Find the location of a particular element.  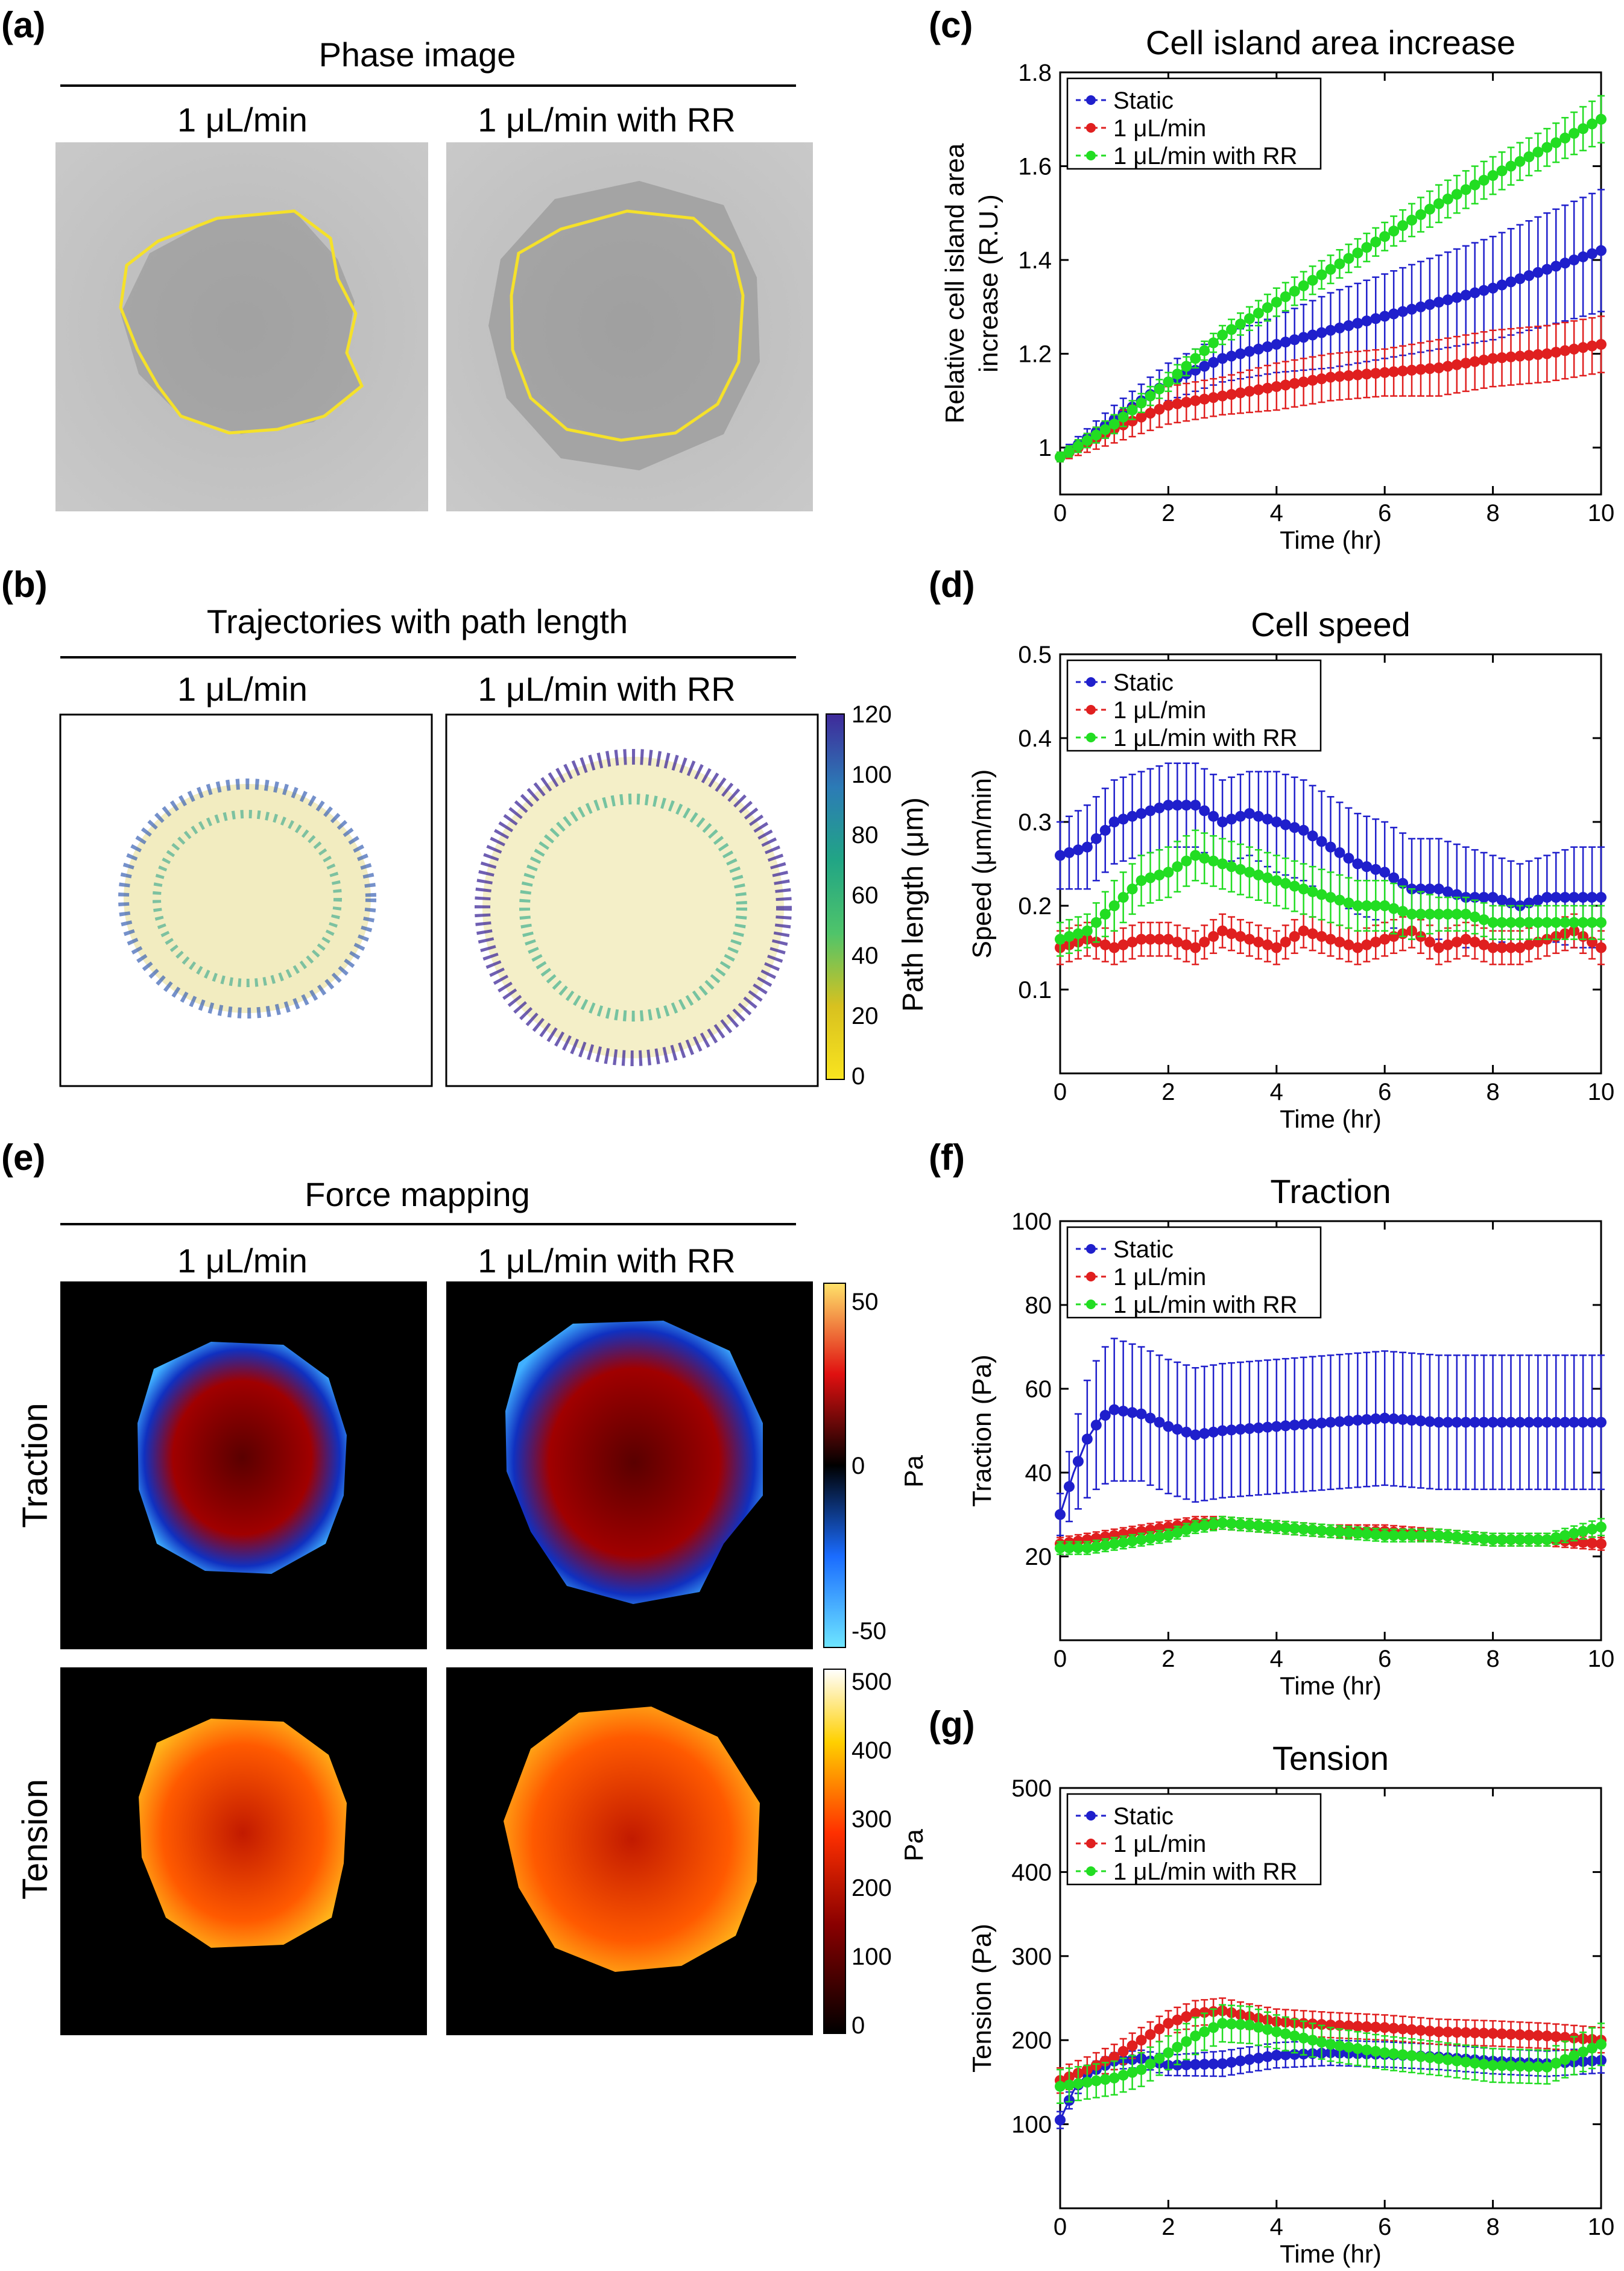

row-label-tension: Tension is located at coordinates (35, 1839).